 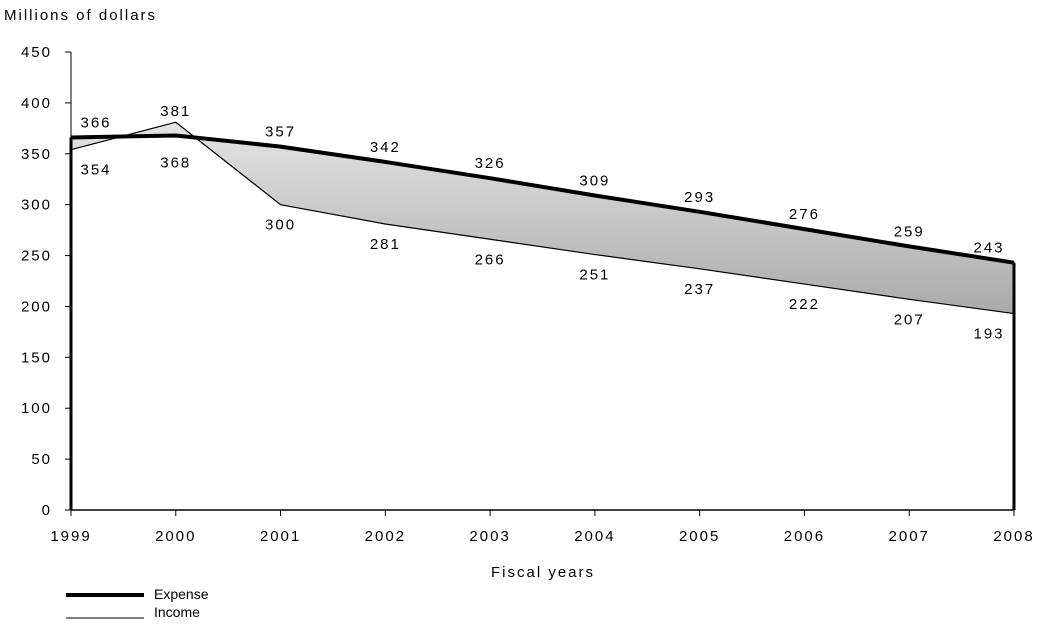 What do you see at coordinates (988, 248) in the screenshot?
I see `expense-data-label: 243` at bounding box center [988, 248].